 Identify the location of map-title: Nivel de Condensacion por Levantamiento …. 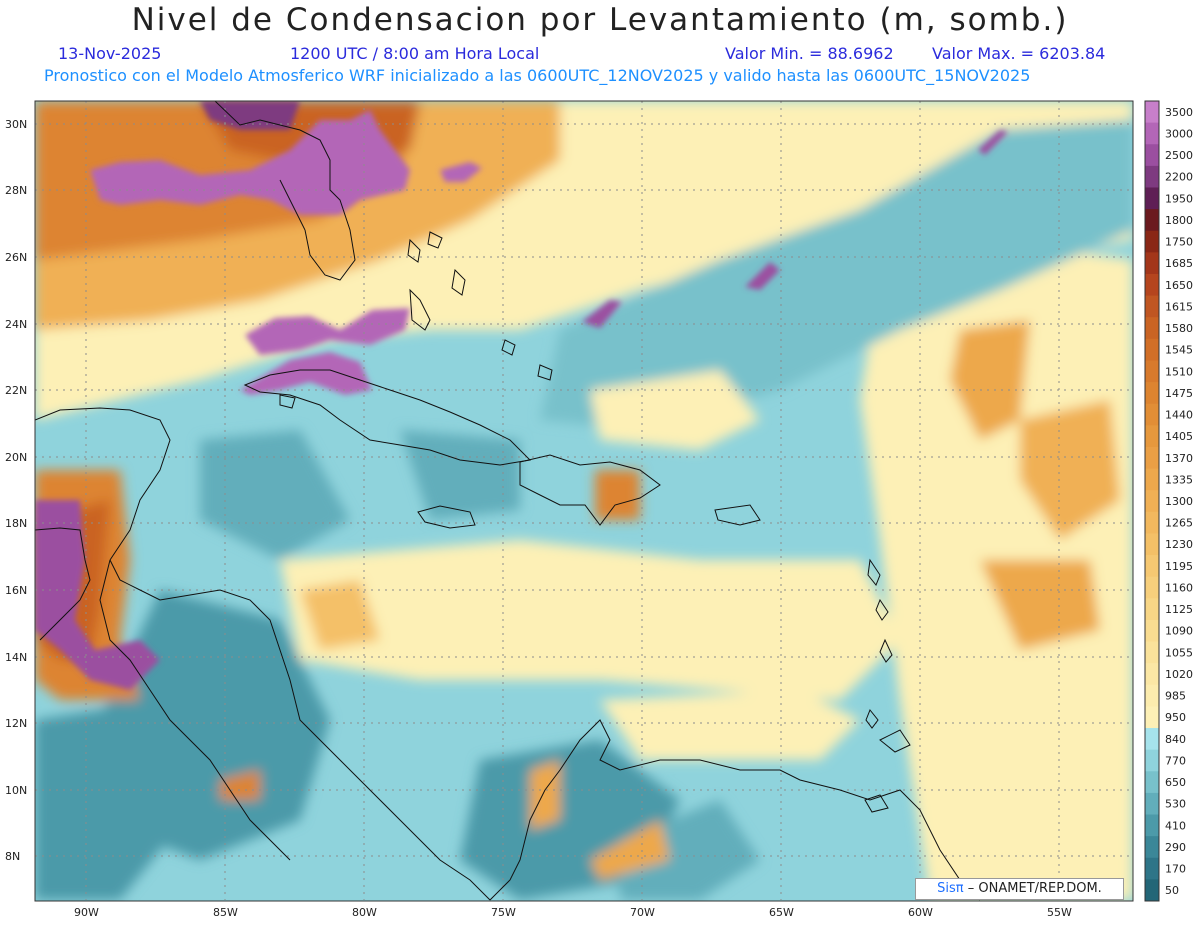
(600, 20).